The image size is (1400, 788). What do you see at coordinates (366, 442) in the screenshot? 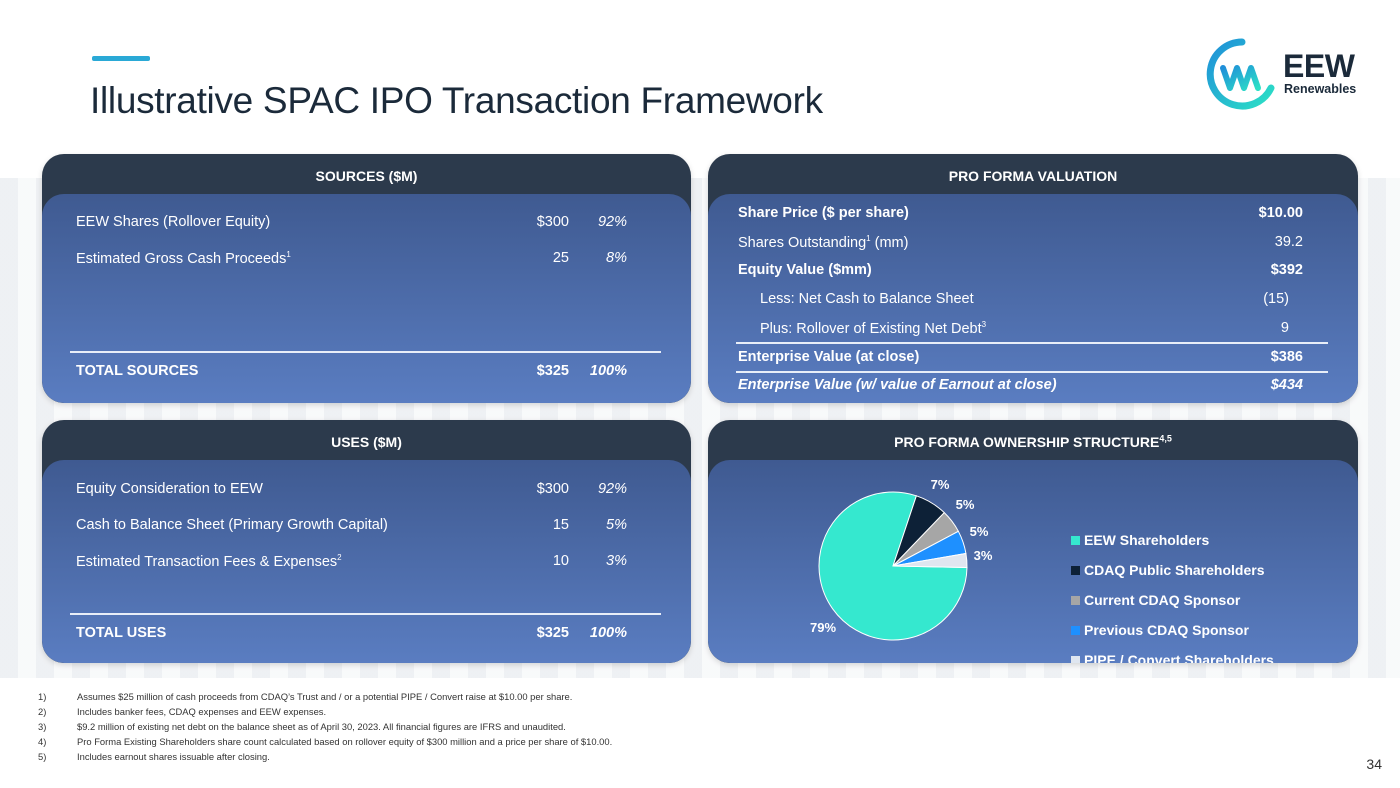
I see `uses-header: USES ($M)` at bounding box center [366, 442].